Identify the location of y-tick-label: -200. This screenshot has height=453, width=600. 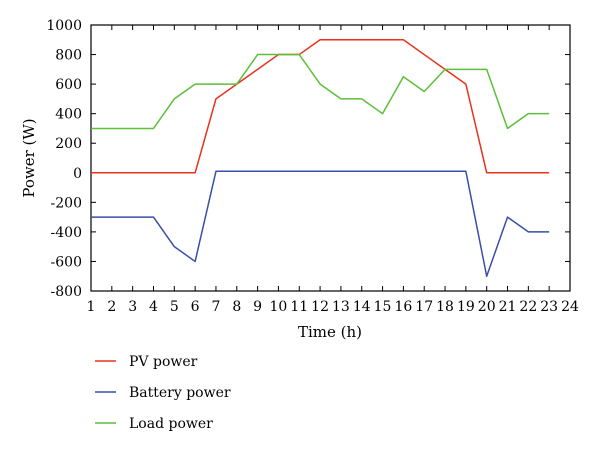
(66, 203).